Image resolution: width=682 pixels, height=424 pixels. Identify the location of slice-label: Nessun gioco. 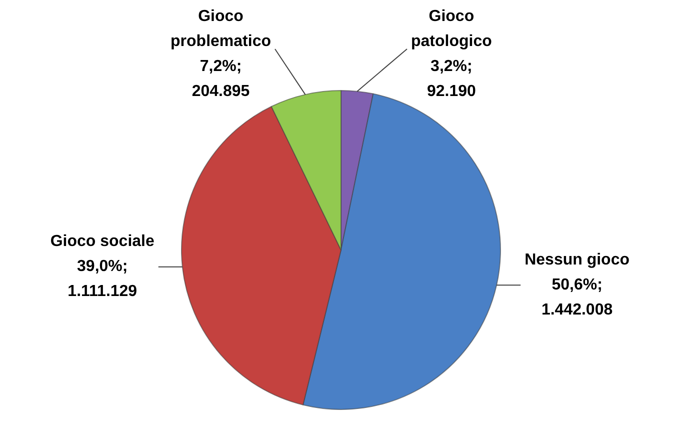
(577, 260).